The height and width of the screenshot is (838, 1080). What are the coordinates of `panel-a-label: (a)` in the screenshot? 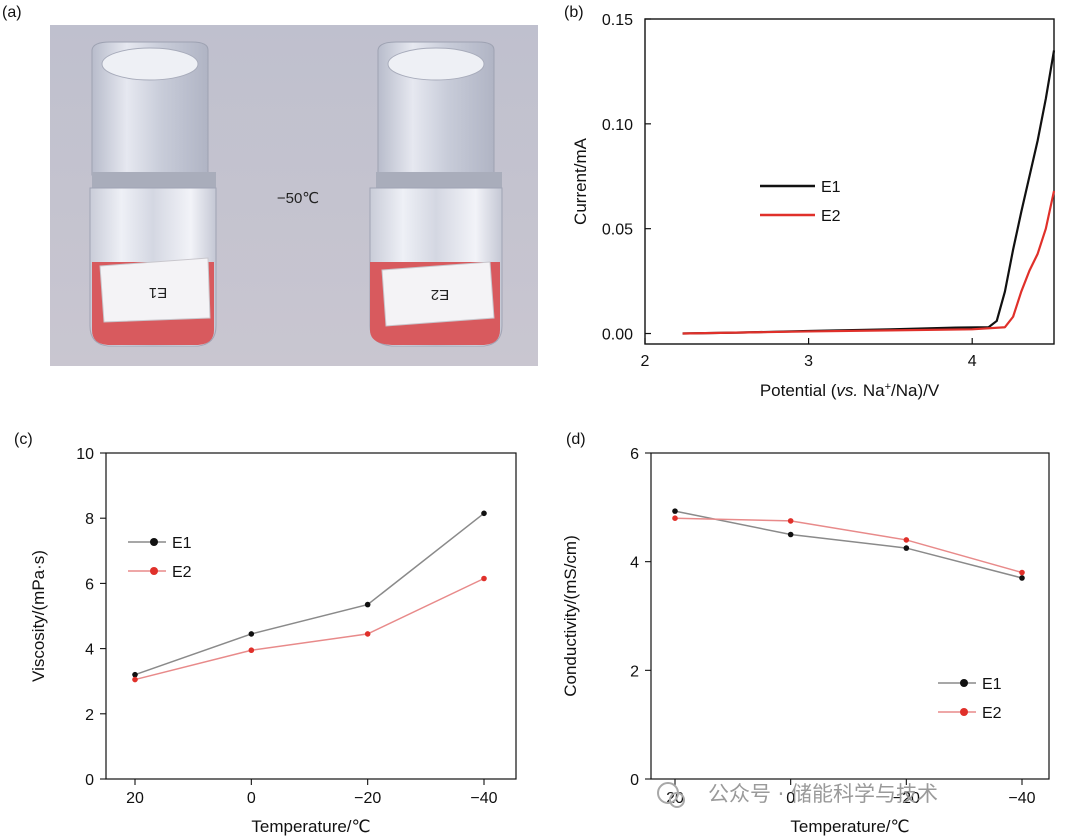 It's located at (12, 12).